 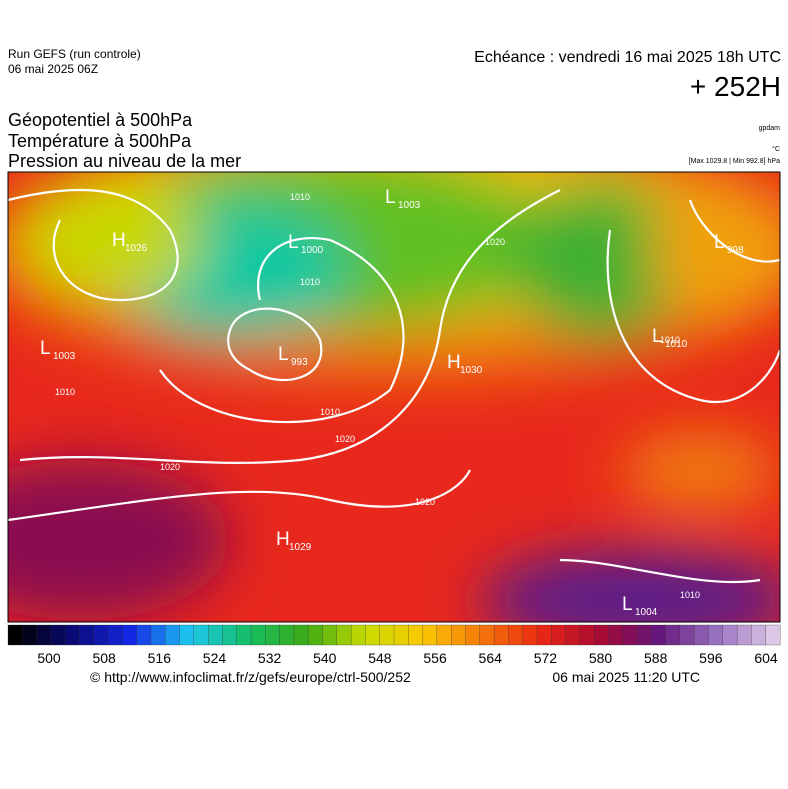 What do you see at coordinates (546, 658) in the screenshot?
I see `colorbar-tick-label: 572` at bounding box center [546, 658].